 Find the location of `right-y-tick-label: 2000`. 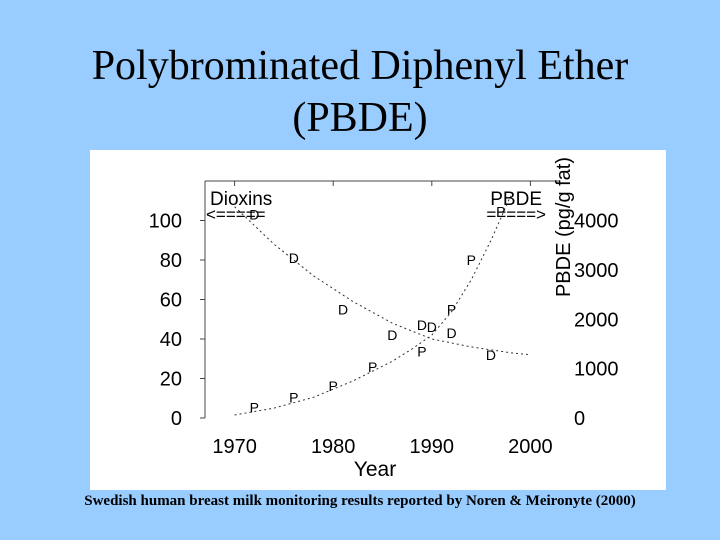

right-y-tick-label: 2000 is located at coordinates (596, 320).